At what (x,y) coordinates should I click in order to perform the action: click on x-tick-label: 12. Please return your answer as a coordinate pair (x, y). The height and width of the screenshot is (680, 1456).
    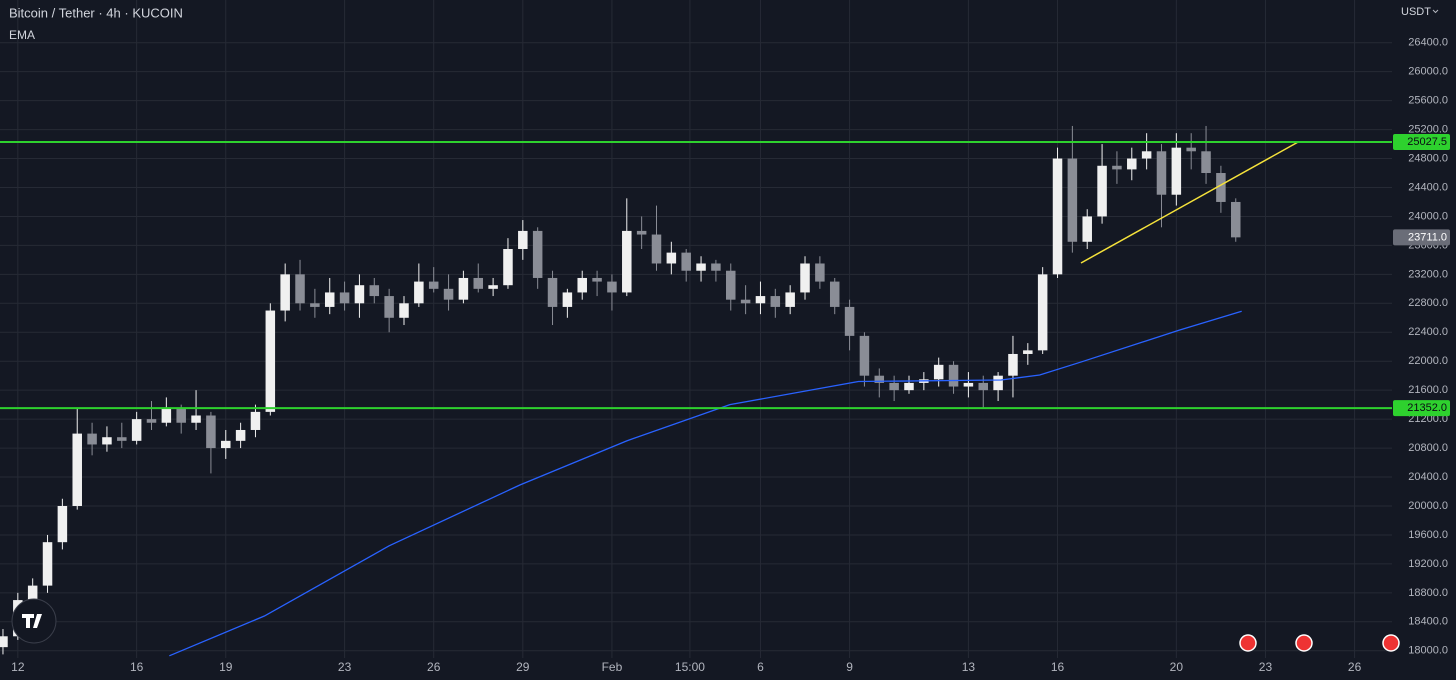
    Looking at the image, I should click on (18, 667).